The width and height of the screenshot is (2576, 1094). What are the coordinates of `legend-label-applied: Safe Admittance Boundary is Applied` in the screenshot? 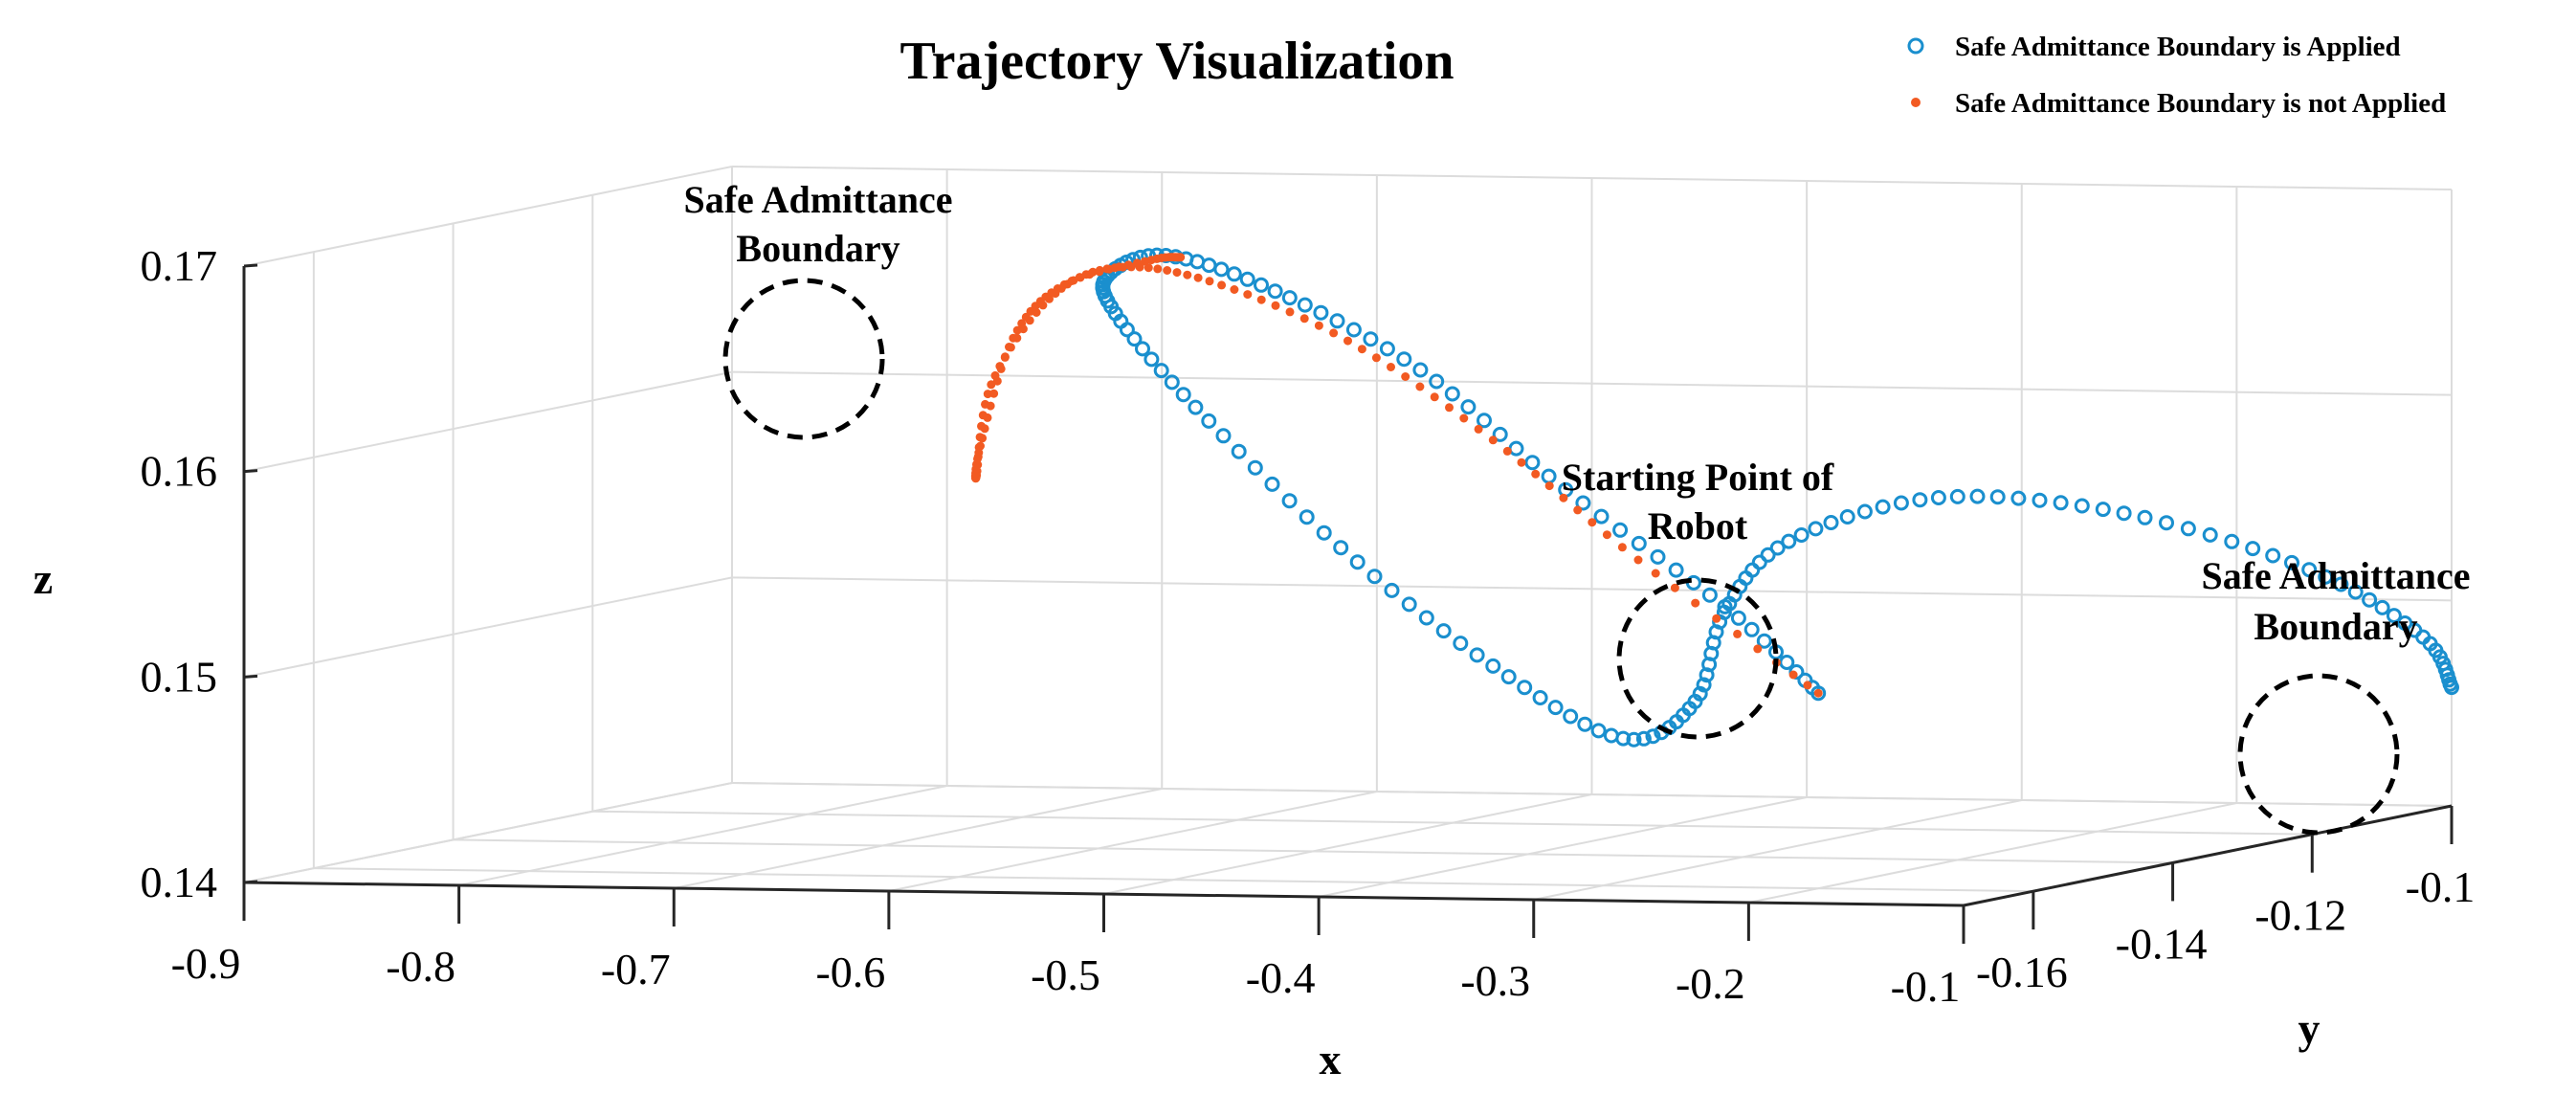 It's located at (2178, 47).